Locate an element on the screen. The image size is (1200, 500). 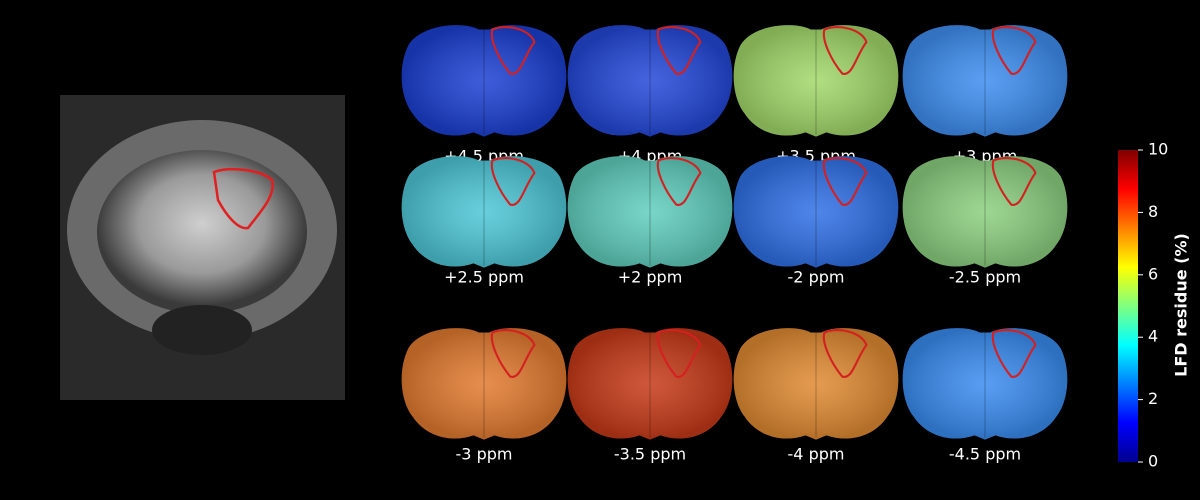
panel-label: -3 ppm is located at coordinates (484, 454).